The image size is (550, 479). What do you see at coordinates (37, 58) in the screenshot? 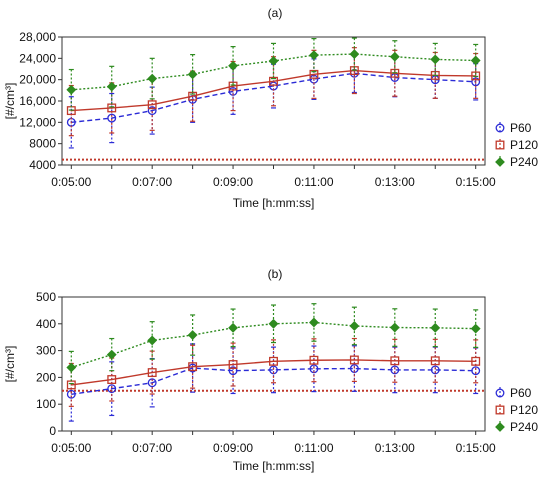
I see `y-tick-label: 24,000` at bounding box center [37, 58].